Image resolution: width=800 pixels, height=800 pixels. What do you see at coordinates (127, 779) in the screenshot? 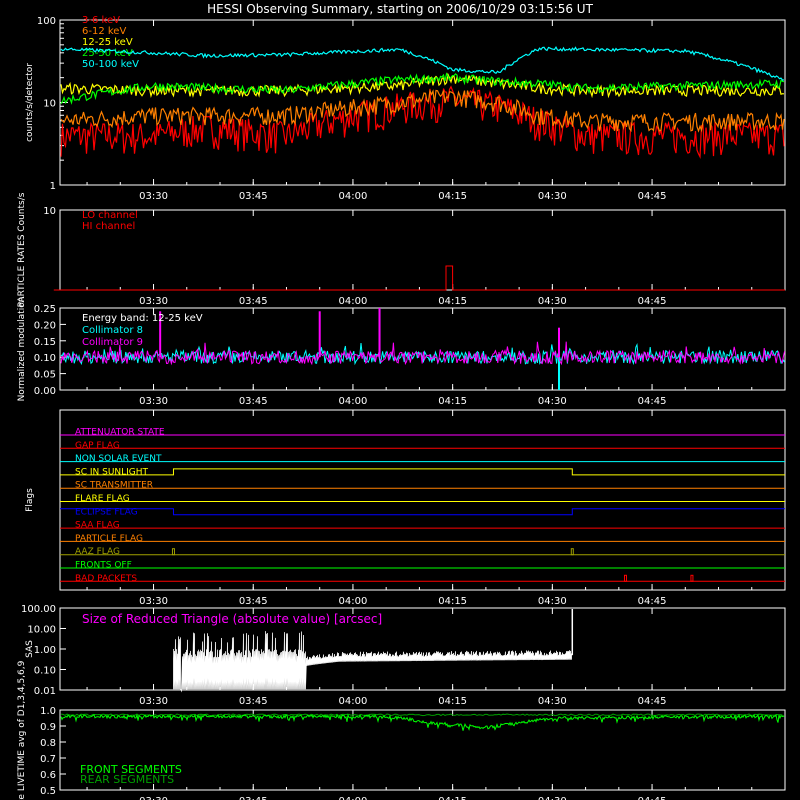
I see `legend-rear-segments: REAR SEGMENTS` at bounding box center [127, 779].